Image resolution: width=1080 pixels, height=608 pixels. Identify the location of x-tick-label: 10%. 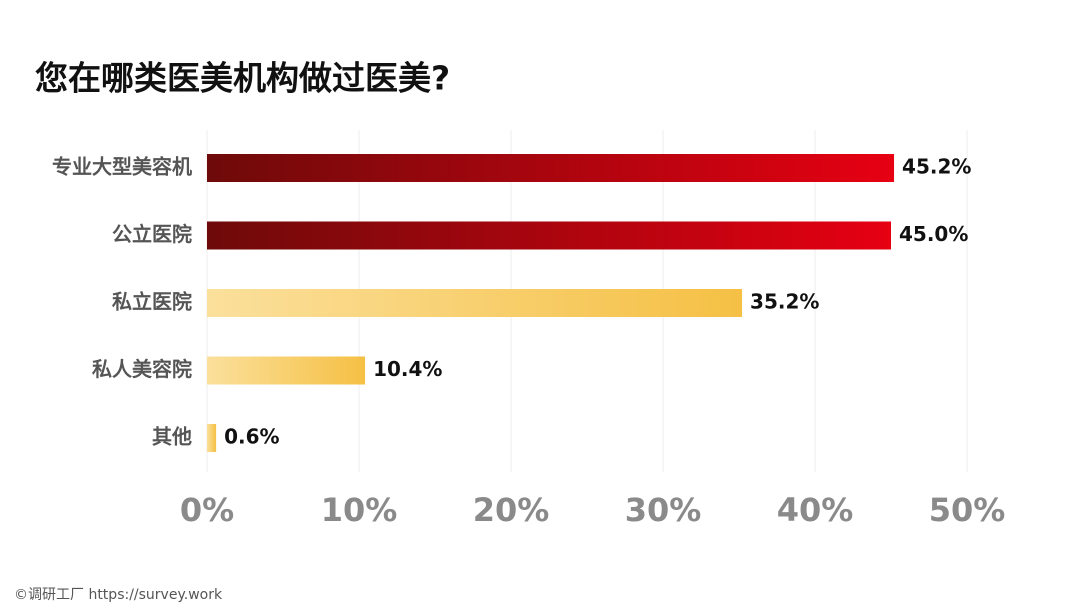
(359, 510).